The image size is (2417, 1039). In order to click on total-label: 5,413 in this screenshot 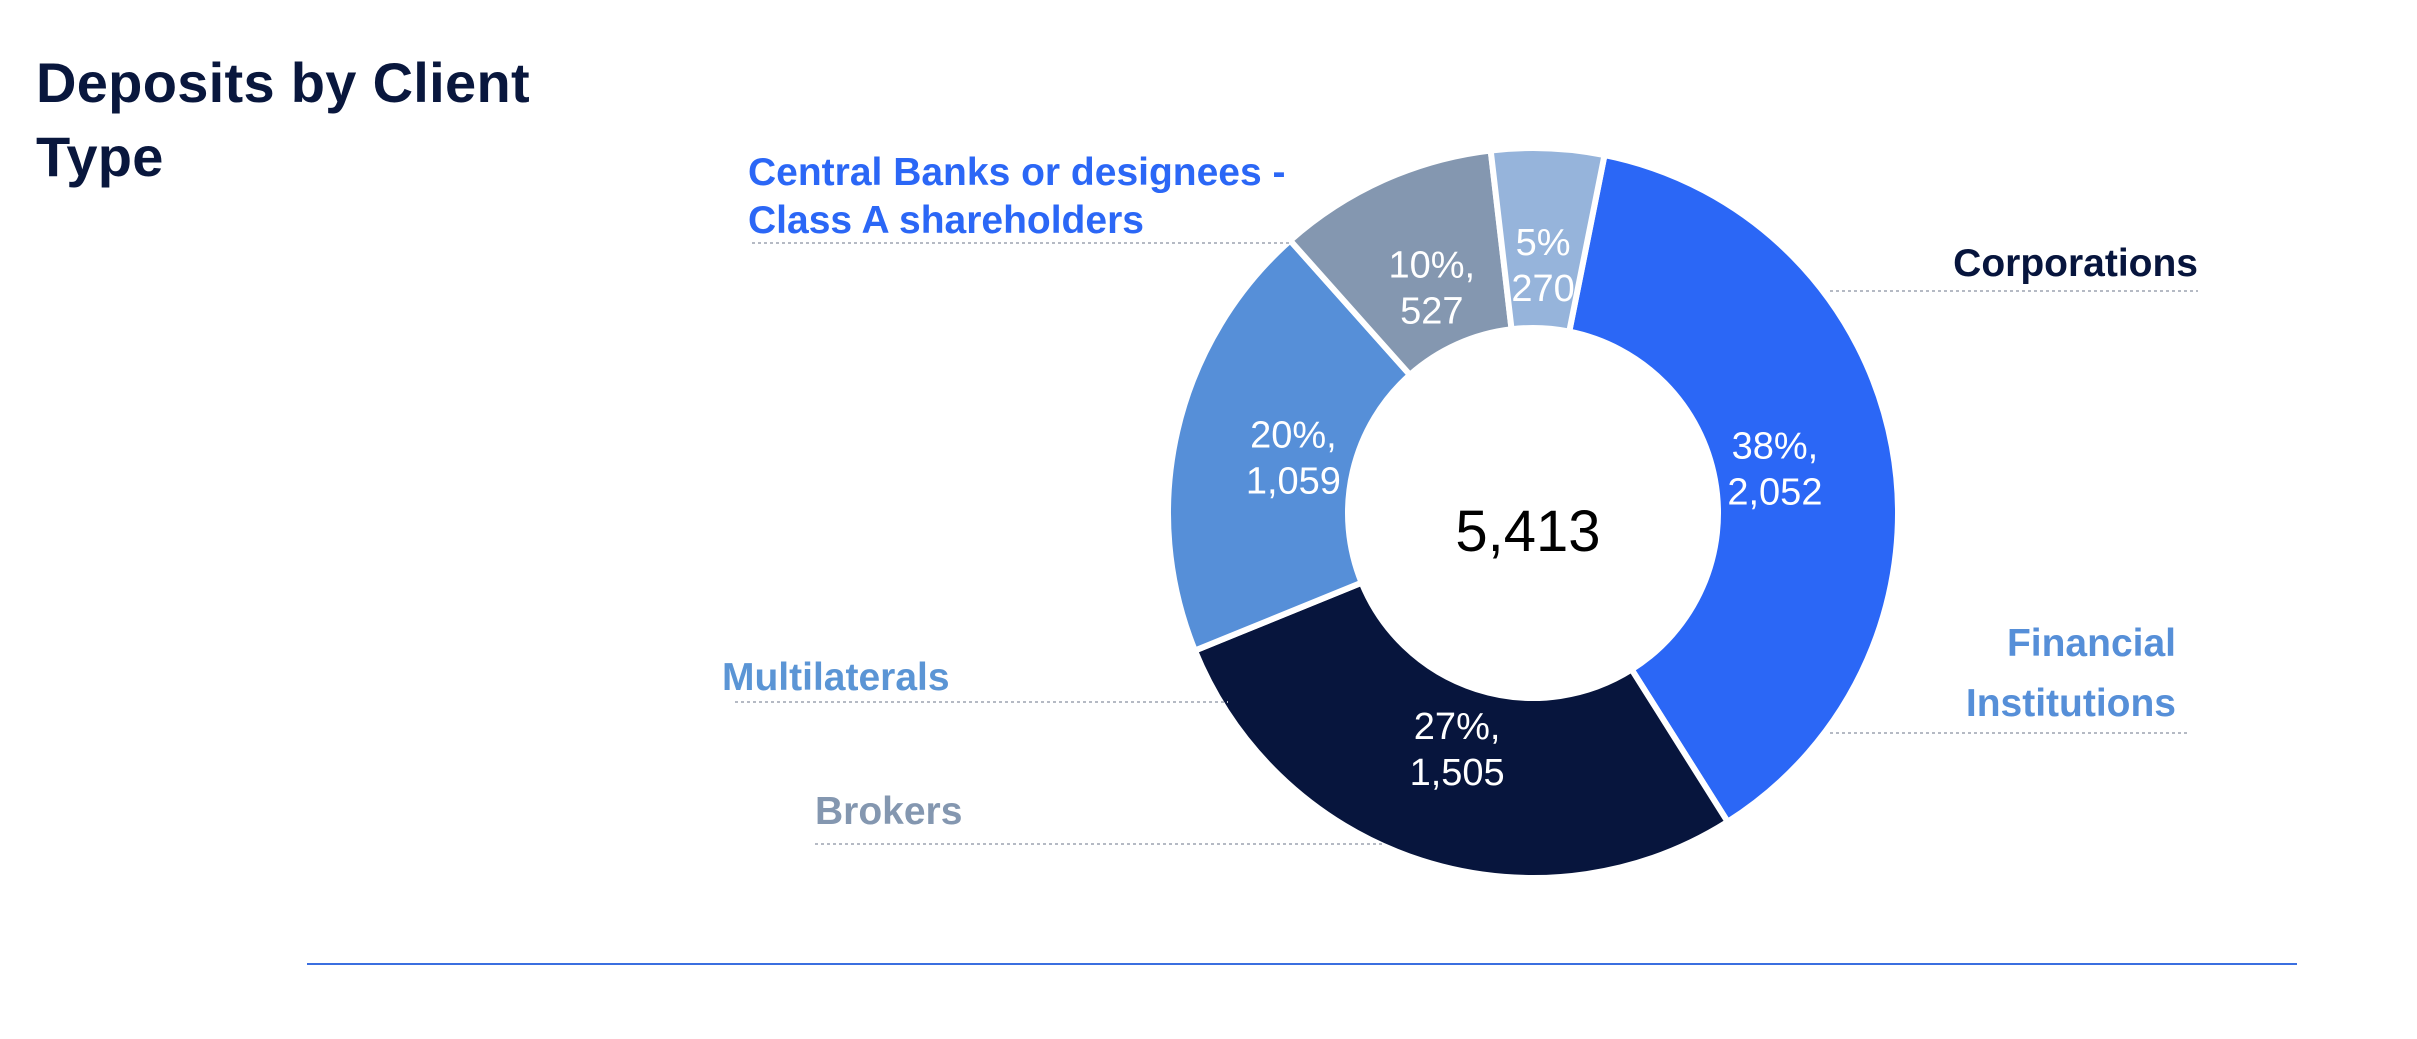, I will do `click(1527, 531)`.